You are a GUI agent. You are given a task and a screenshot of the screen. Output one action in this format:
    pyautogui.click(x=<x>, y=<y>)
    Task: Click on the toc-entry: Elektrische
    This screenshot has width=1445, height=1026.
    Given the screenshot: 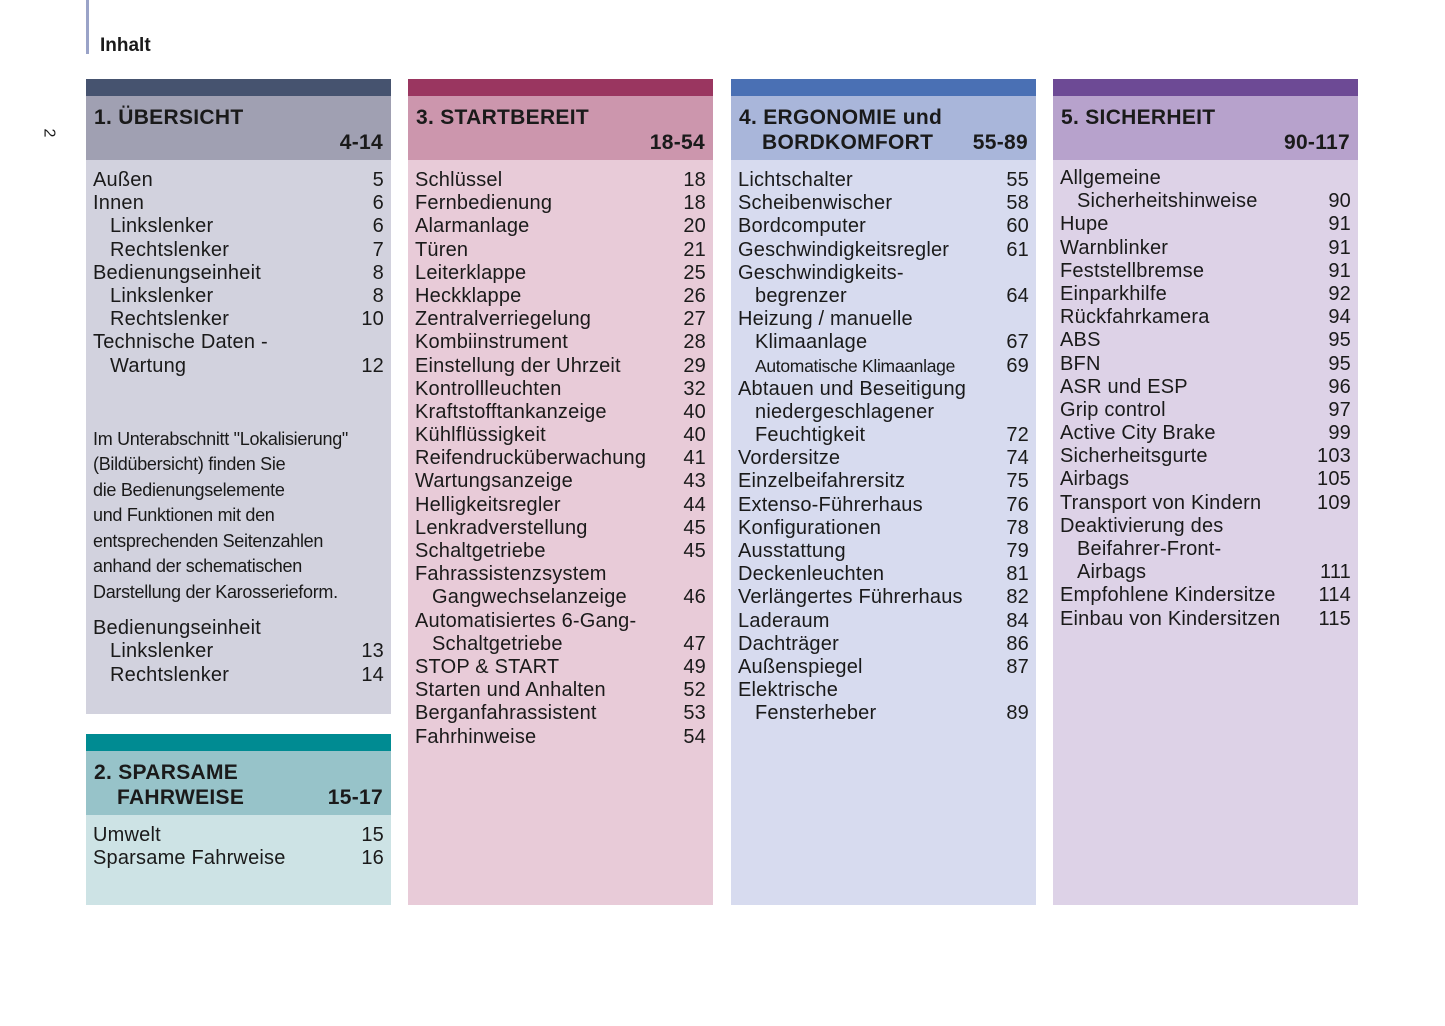 What is the action you would take?
    pyautogui.click(x=883, y=690)
    